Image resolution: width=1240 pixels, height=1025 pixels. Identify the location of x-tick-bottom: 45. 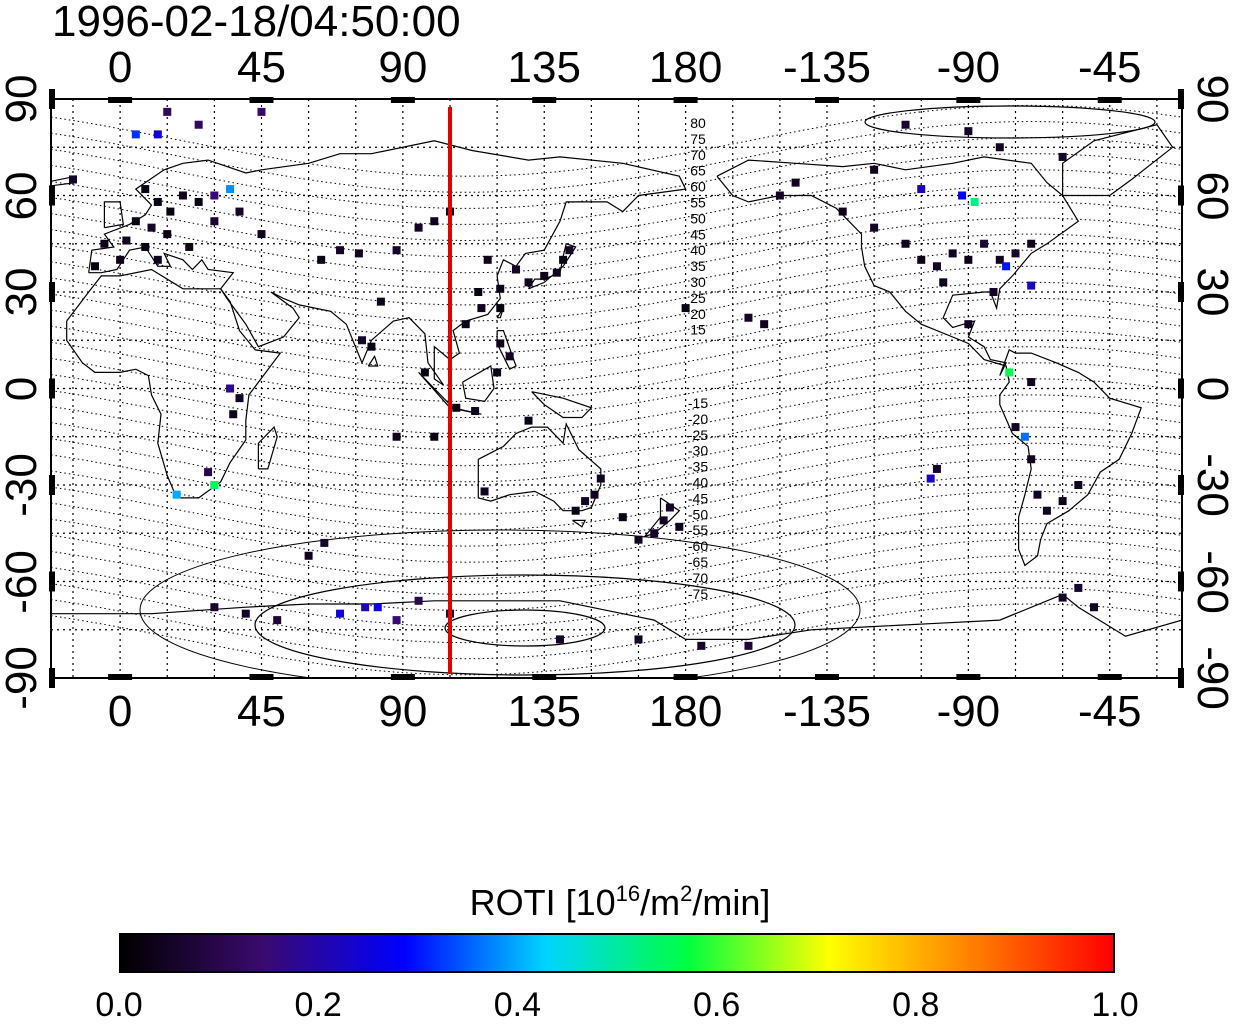
(261, 711).